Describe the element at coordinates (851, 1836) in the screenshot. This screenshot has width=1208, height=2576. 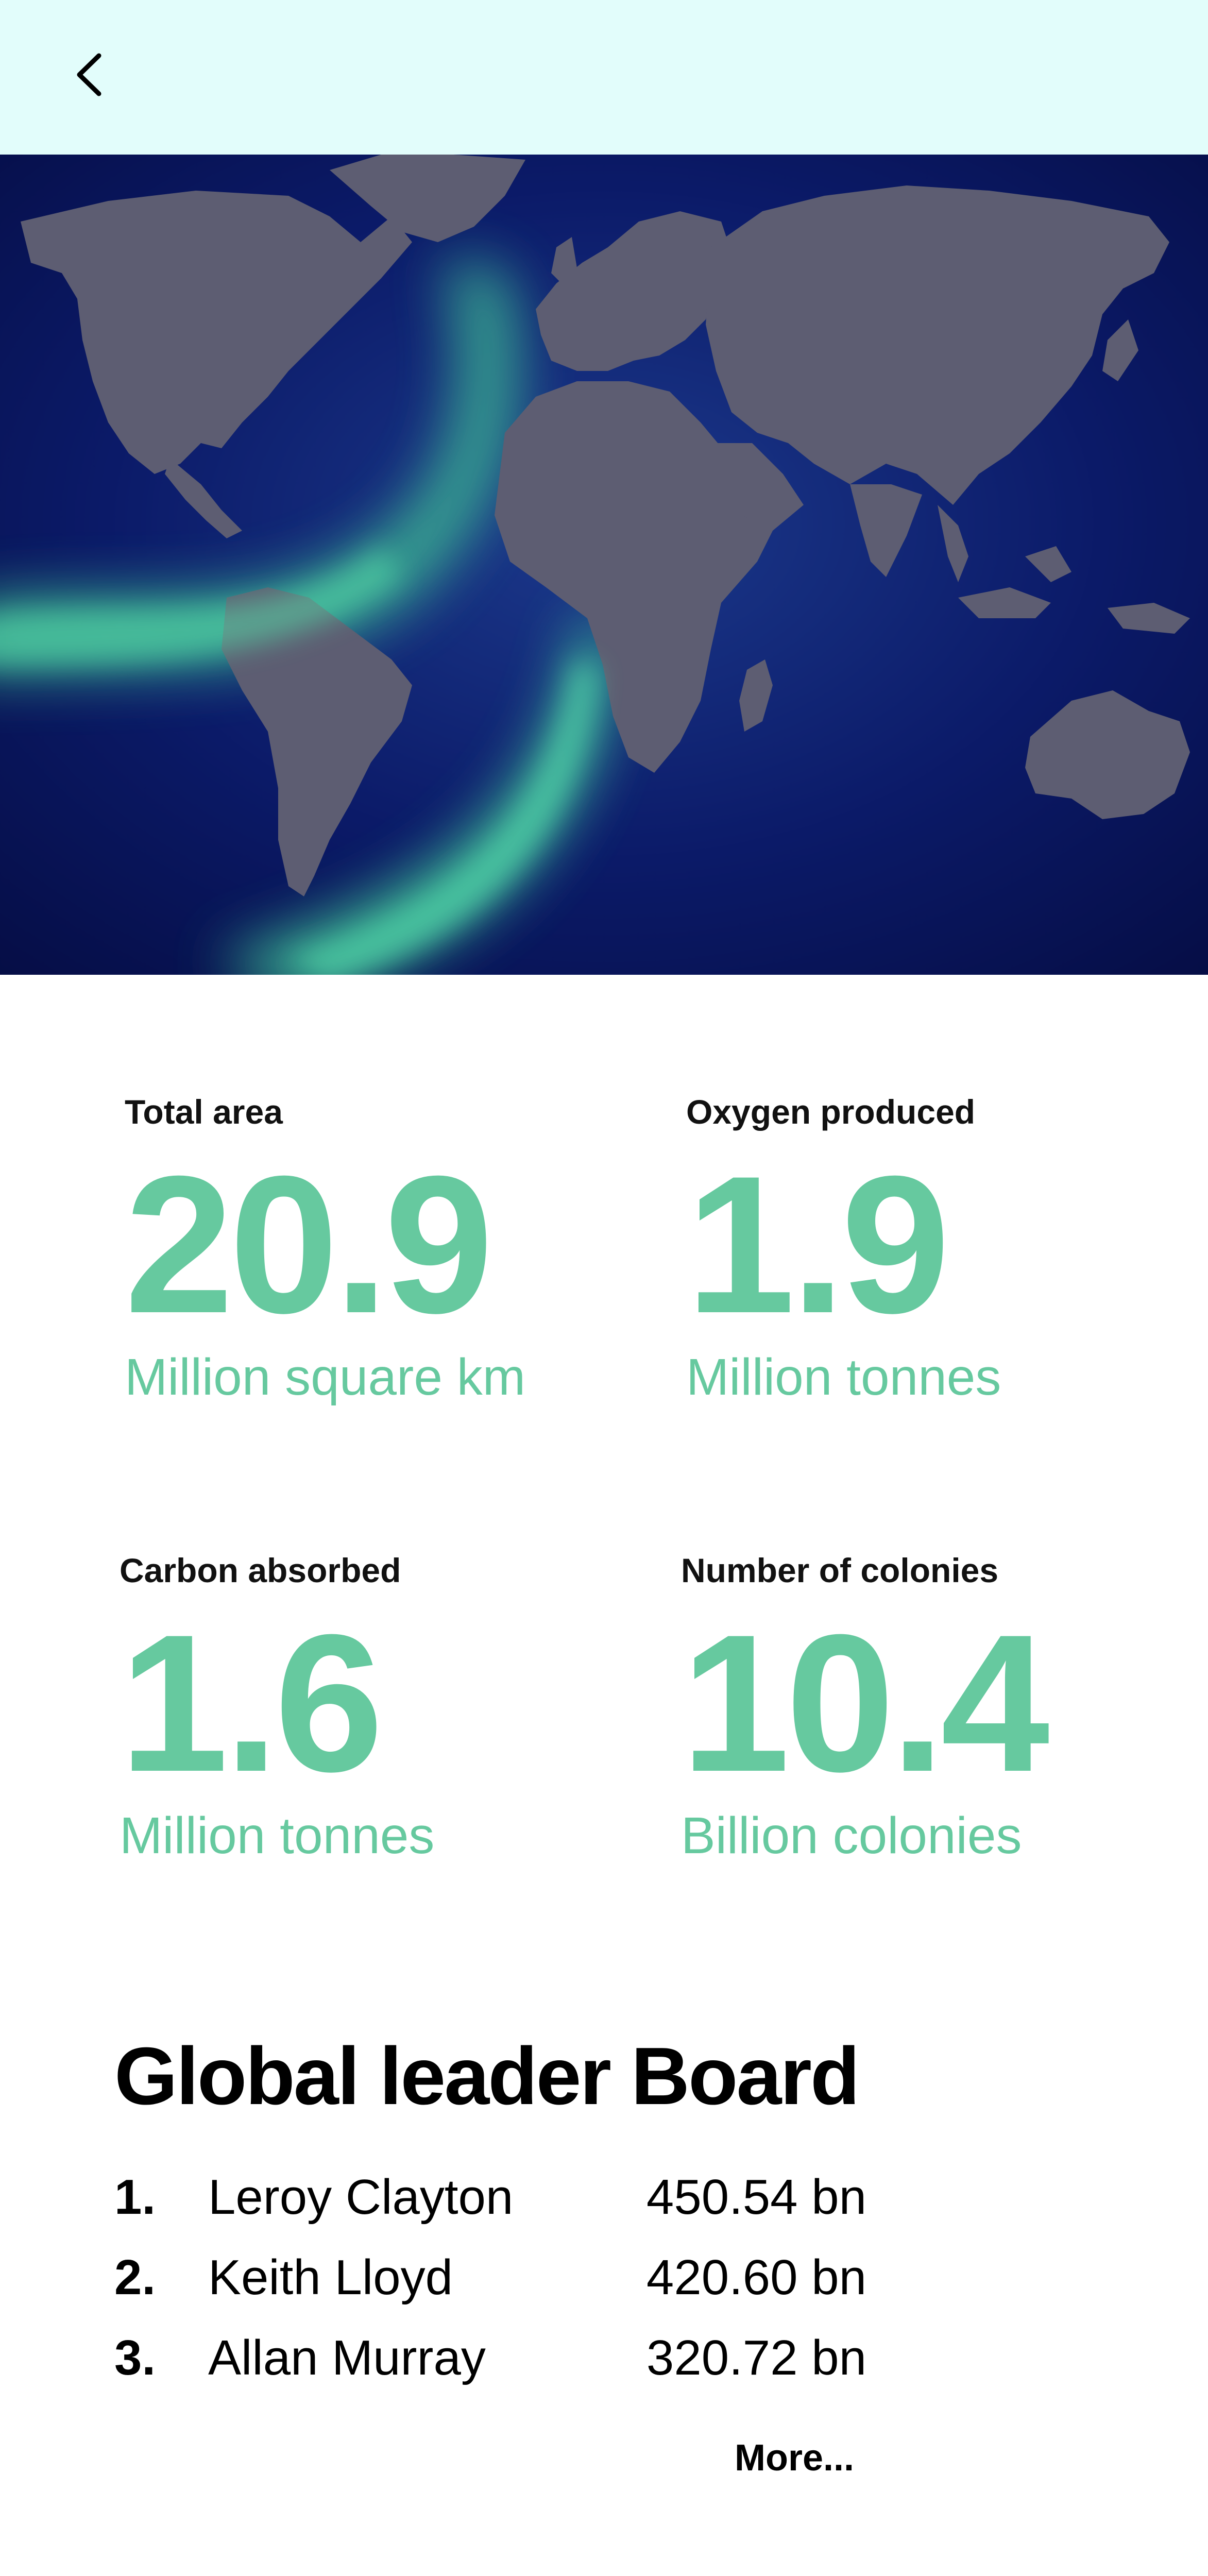
I see `stat-unit: Billion colonies` at that location.